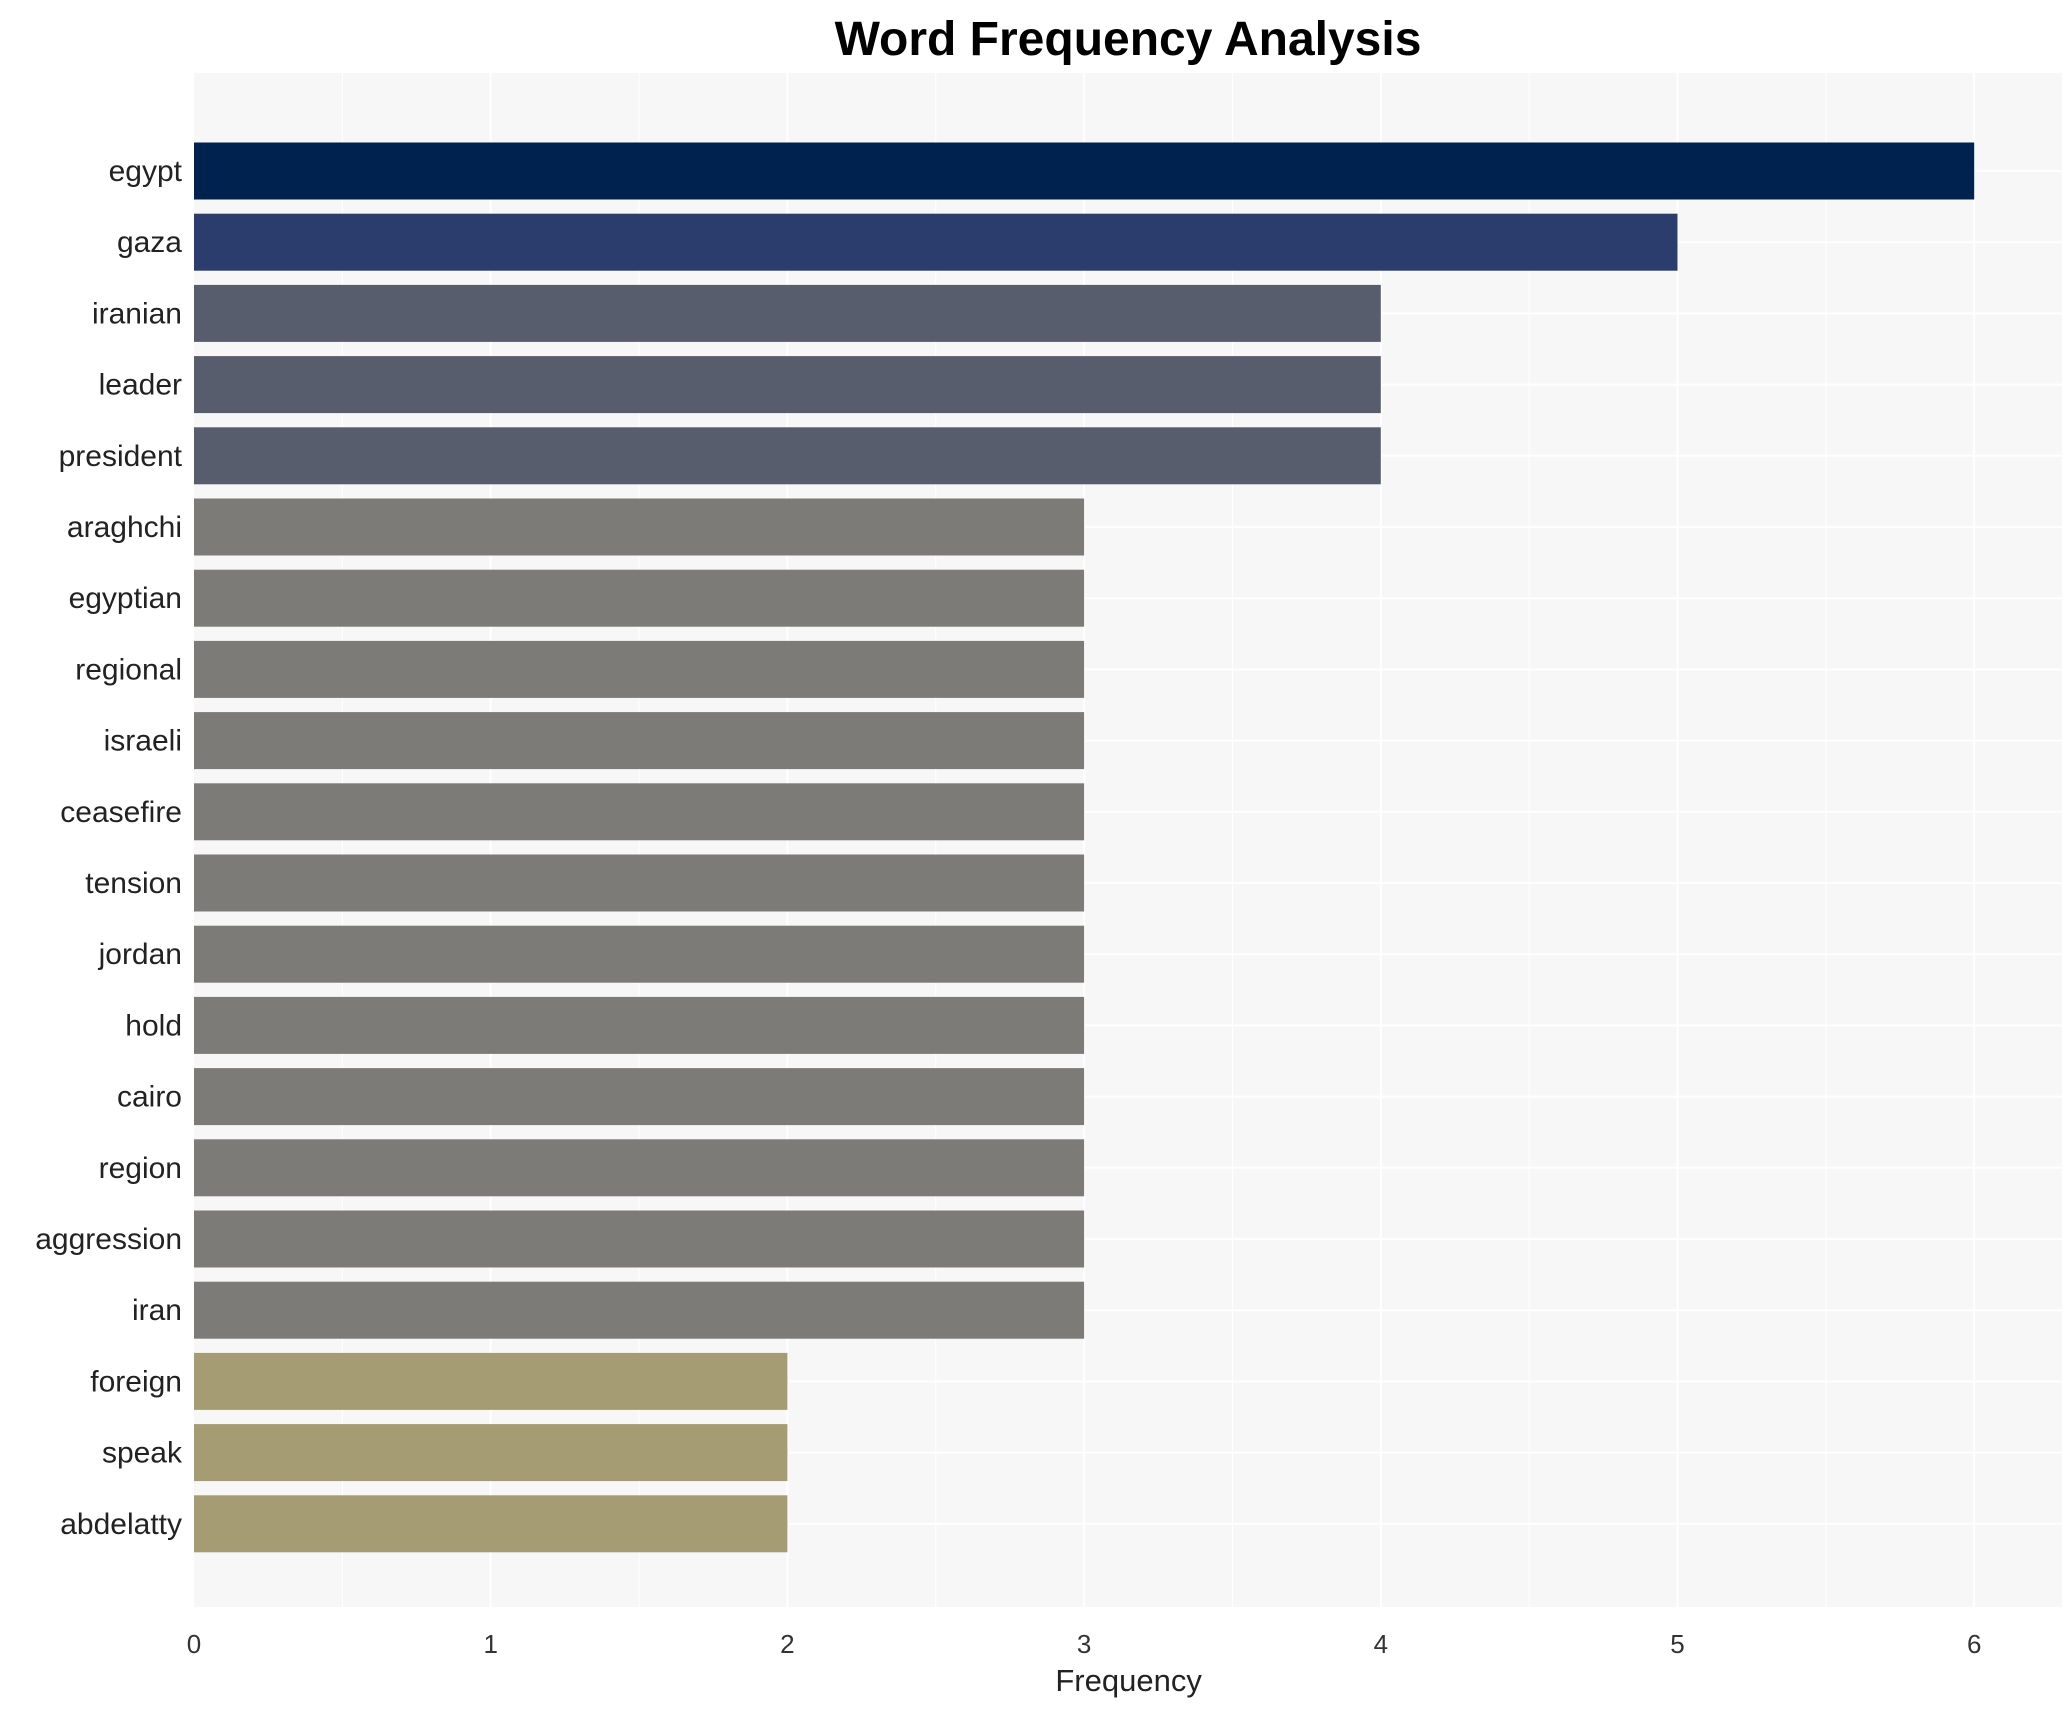  Describe the element at coordinates (639, 527) in the screenshot. I see `bar-araghchi` at that location.